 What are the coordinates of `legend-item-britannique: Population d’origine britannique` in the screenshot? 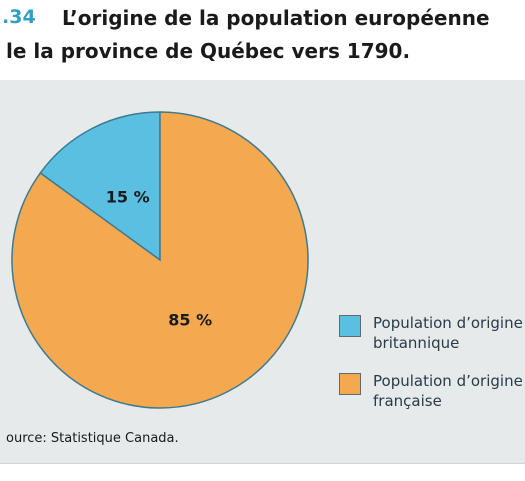 It's located at (431, 333).